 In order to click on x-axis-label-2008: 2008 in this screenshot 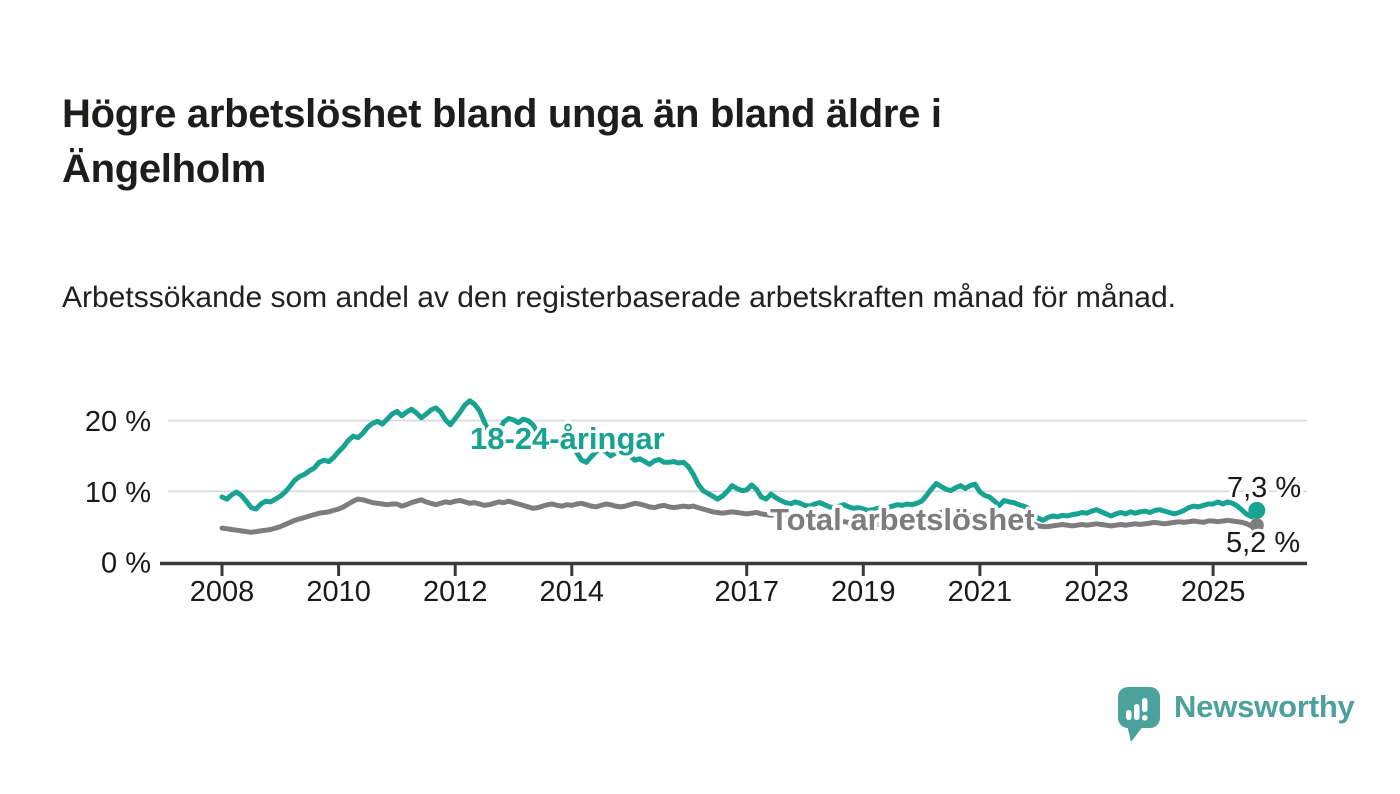, I will do `click(222, 592)`.